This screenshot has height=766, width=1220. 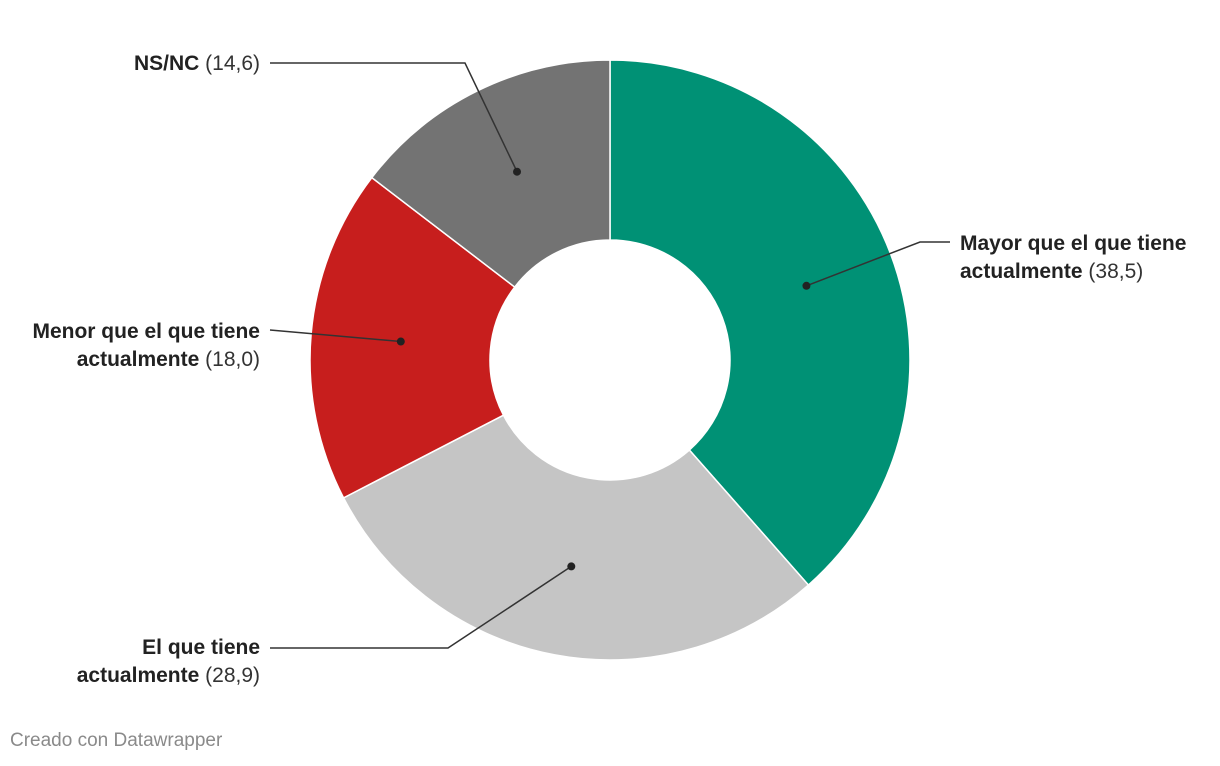 What do you see at coordinates (806, 285) in the screenshot?
I see `leader-mayor-dot` at bounding box center [806, 285].